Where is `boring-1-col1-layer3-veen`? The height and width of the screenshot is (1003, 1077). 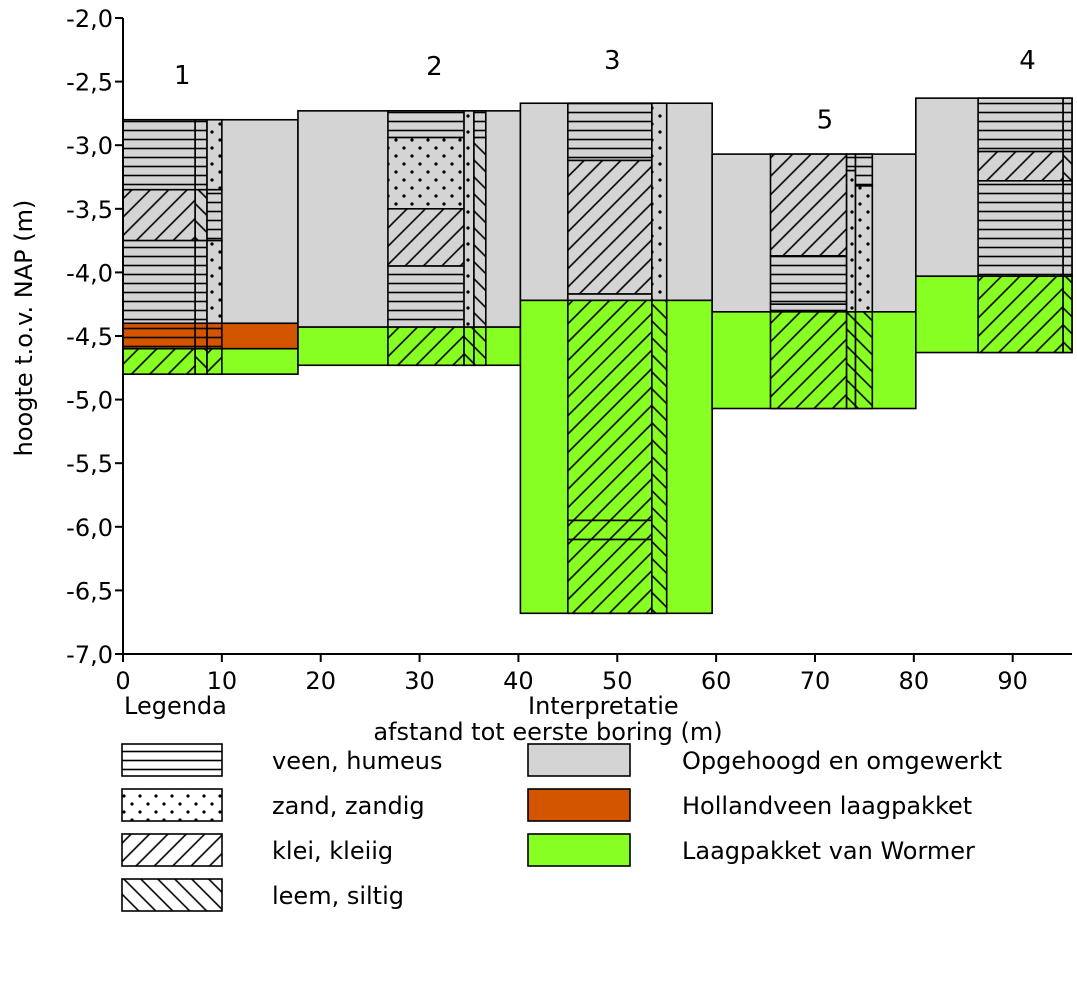 boring-1-col1-layer3-veen is located at coordinates (201, 336).